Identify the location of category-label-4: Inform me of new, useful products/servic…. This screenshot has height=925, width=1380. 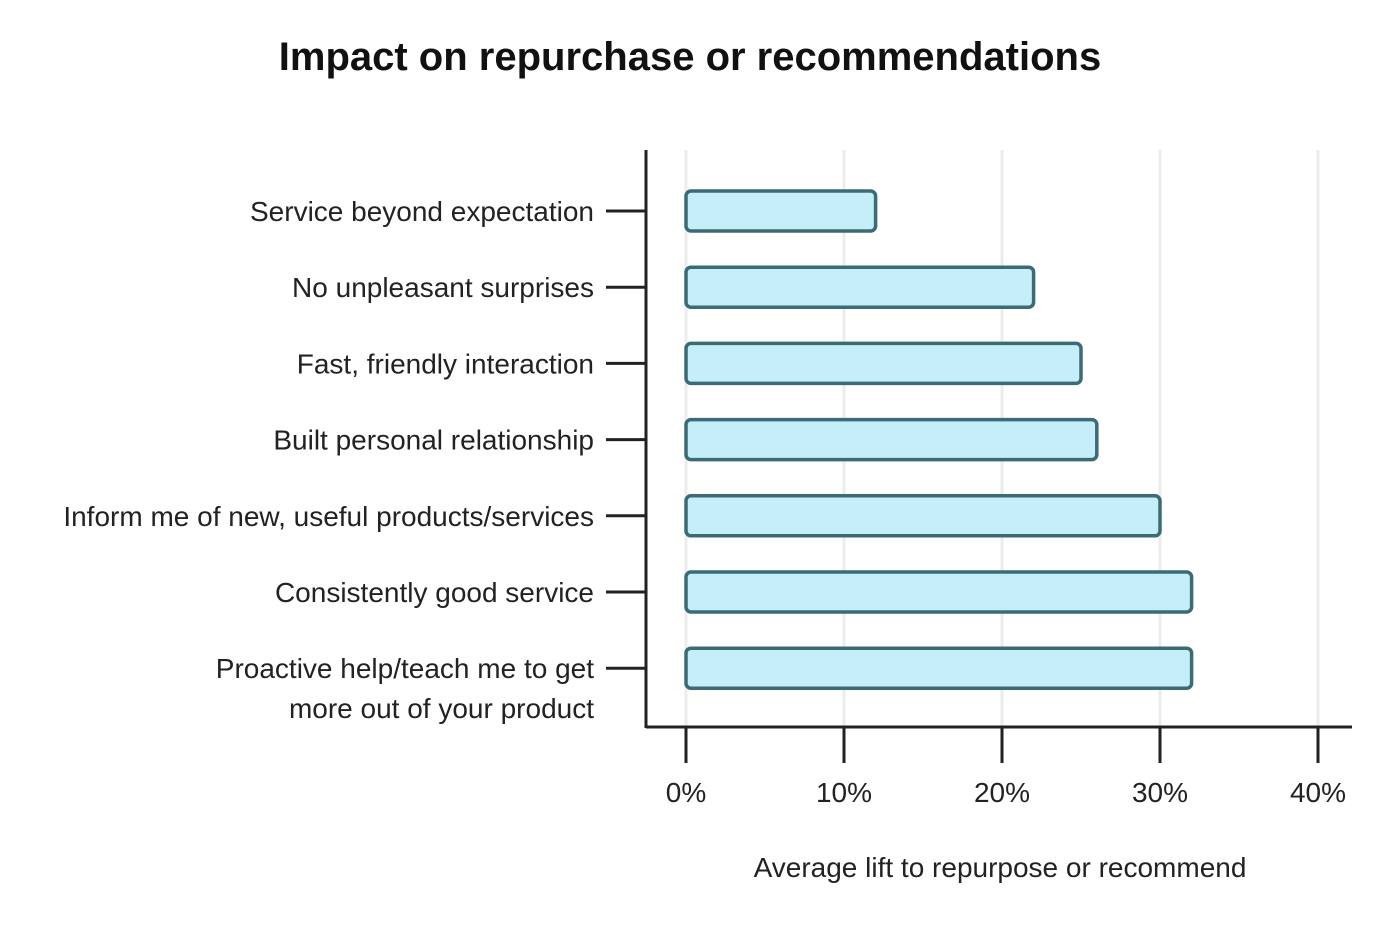
(328, 516).